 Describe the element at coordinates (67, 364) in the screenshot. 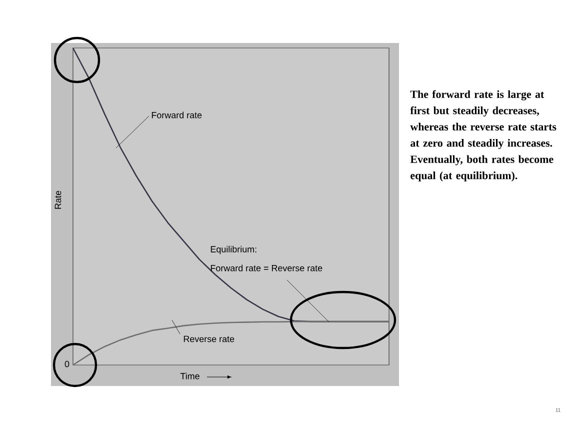

I see `text: 0` at that location.